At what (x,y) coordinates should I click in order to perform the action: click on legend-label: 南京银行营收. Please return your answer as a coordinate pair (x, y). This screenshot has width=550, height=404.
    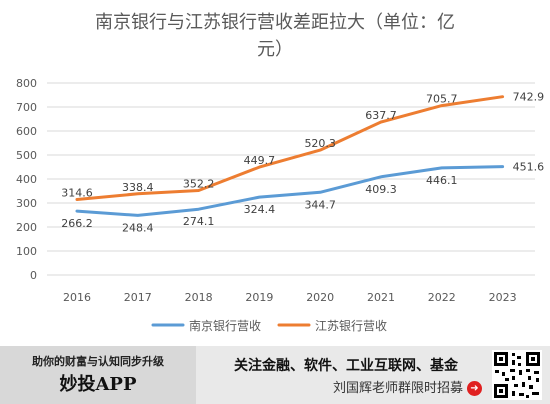
    Looking at the image, I should click on (225, 325).